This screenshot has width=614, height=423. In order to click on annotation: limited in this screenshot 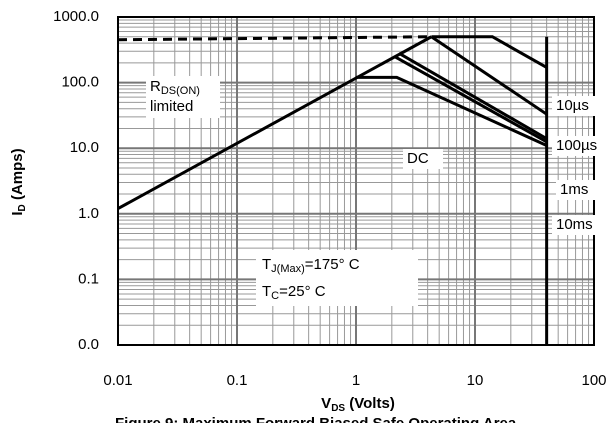, I will do `click(171, 106)`.